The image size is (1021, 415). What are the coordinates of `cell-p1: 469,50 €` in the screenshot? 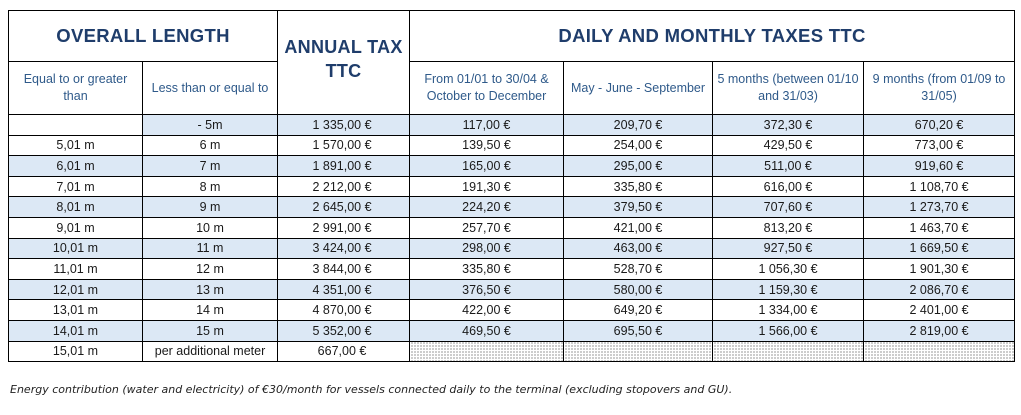 It's located at (487, 330).